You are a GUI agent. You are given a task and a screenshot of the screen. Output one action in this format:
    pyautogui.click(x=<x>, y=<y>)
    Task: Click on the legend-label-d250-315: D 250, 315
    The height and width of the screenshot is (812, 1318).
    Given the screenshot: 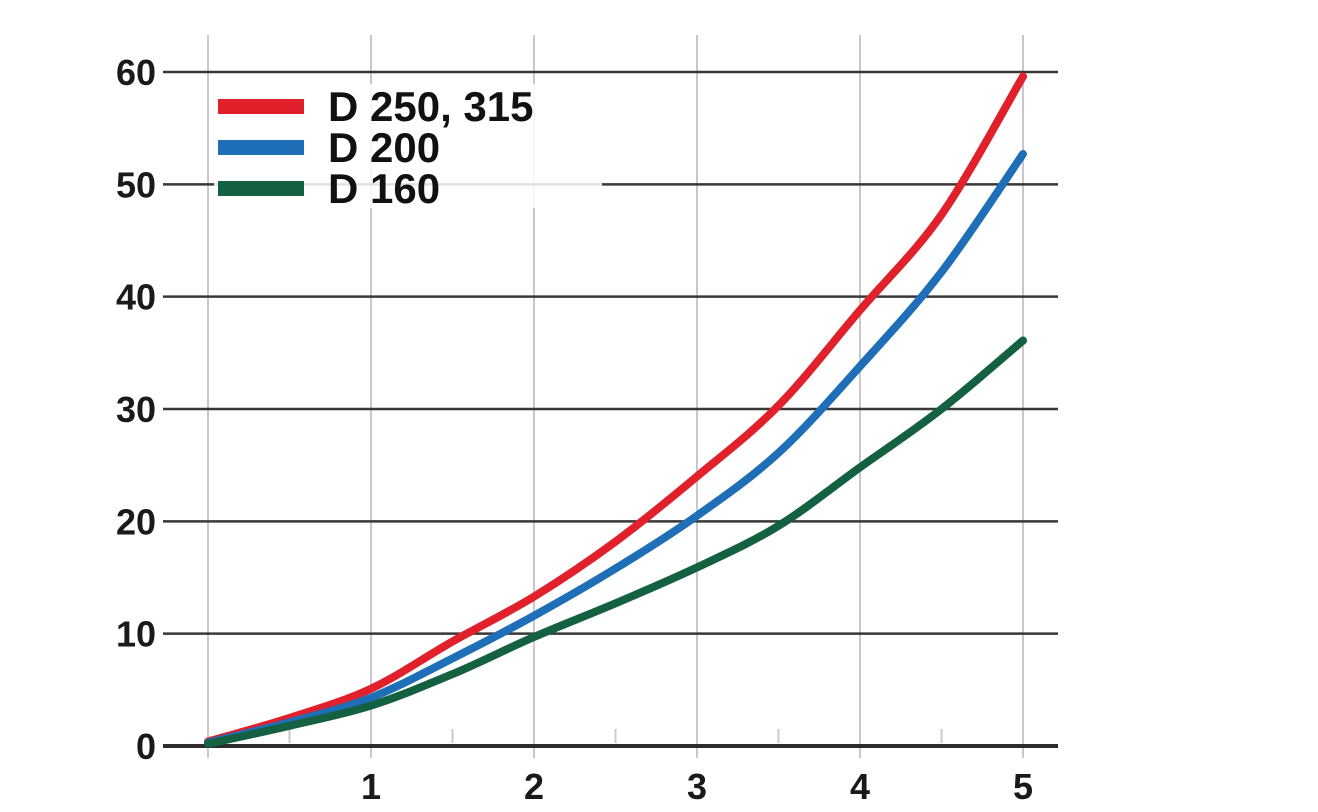 What is the action you would take?
    pyautogui.click(x=431, y=106)
    